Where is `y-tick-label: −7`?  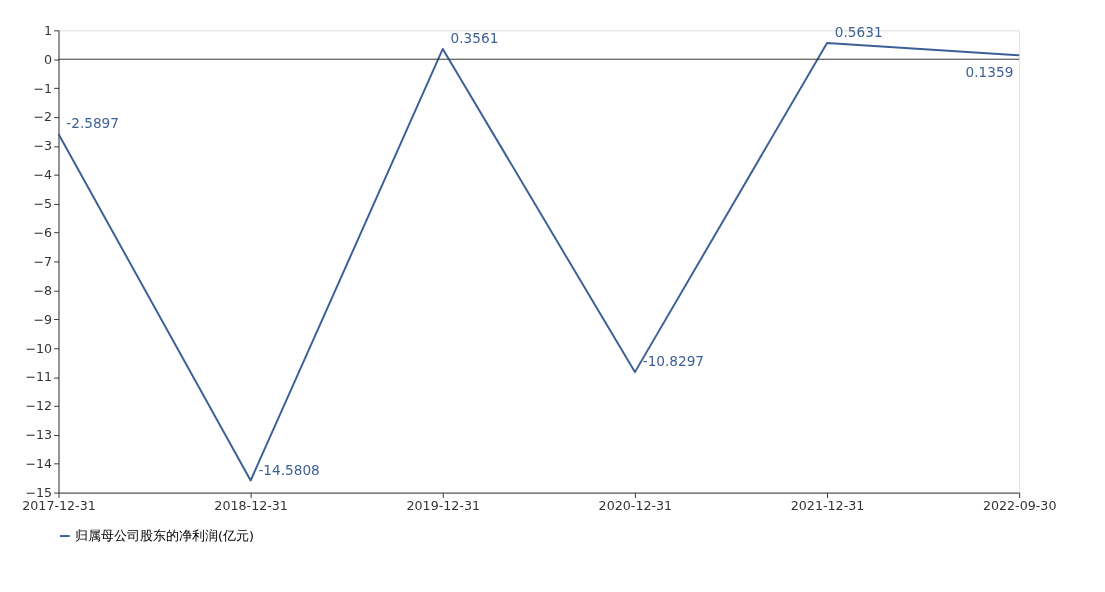 y-tick-label: −7 is located at coordinates (43, 261).